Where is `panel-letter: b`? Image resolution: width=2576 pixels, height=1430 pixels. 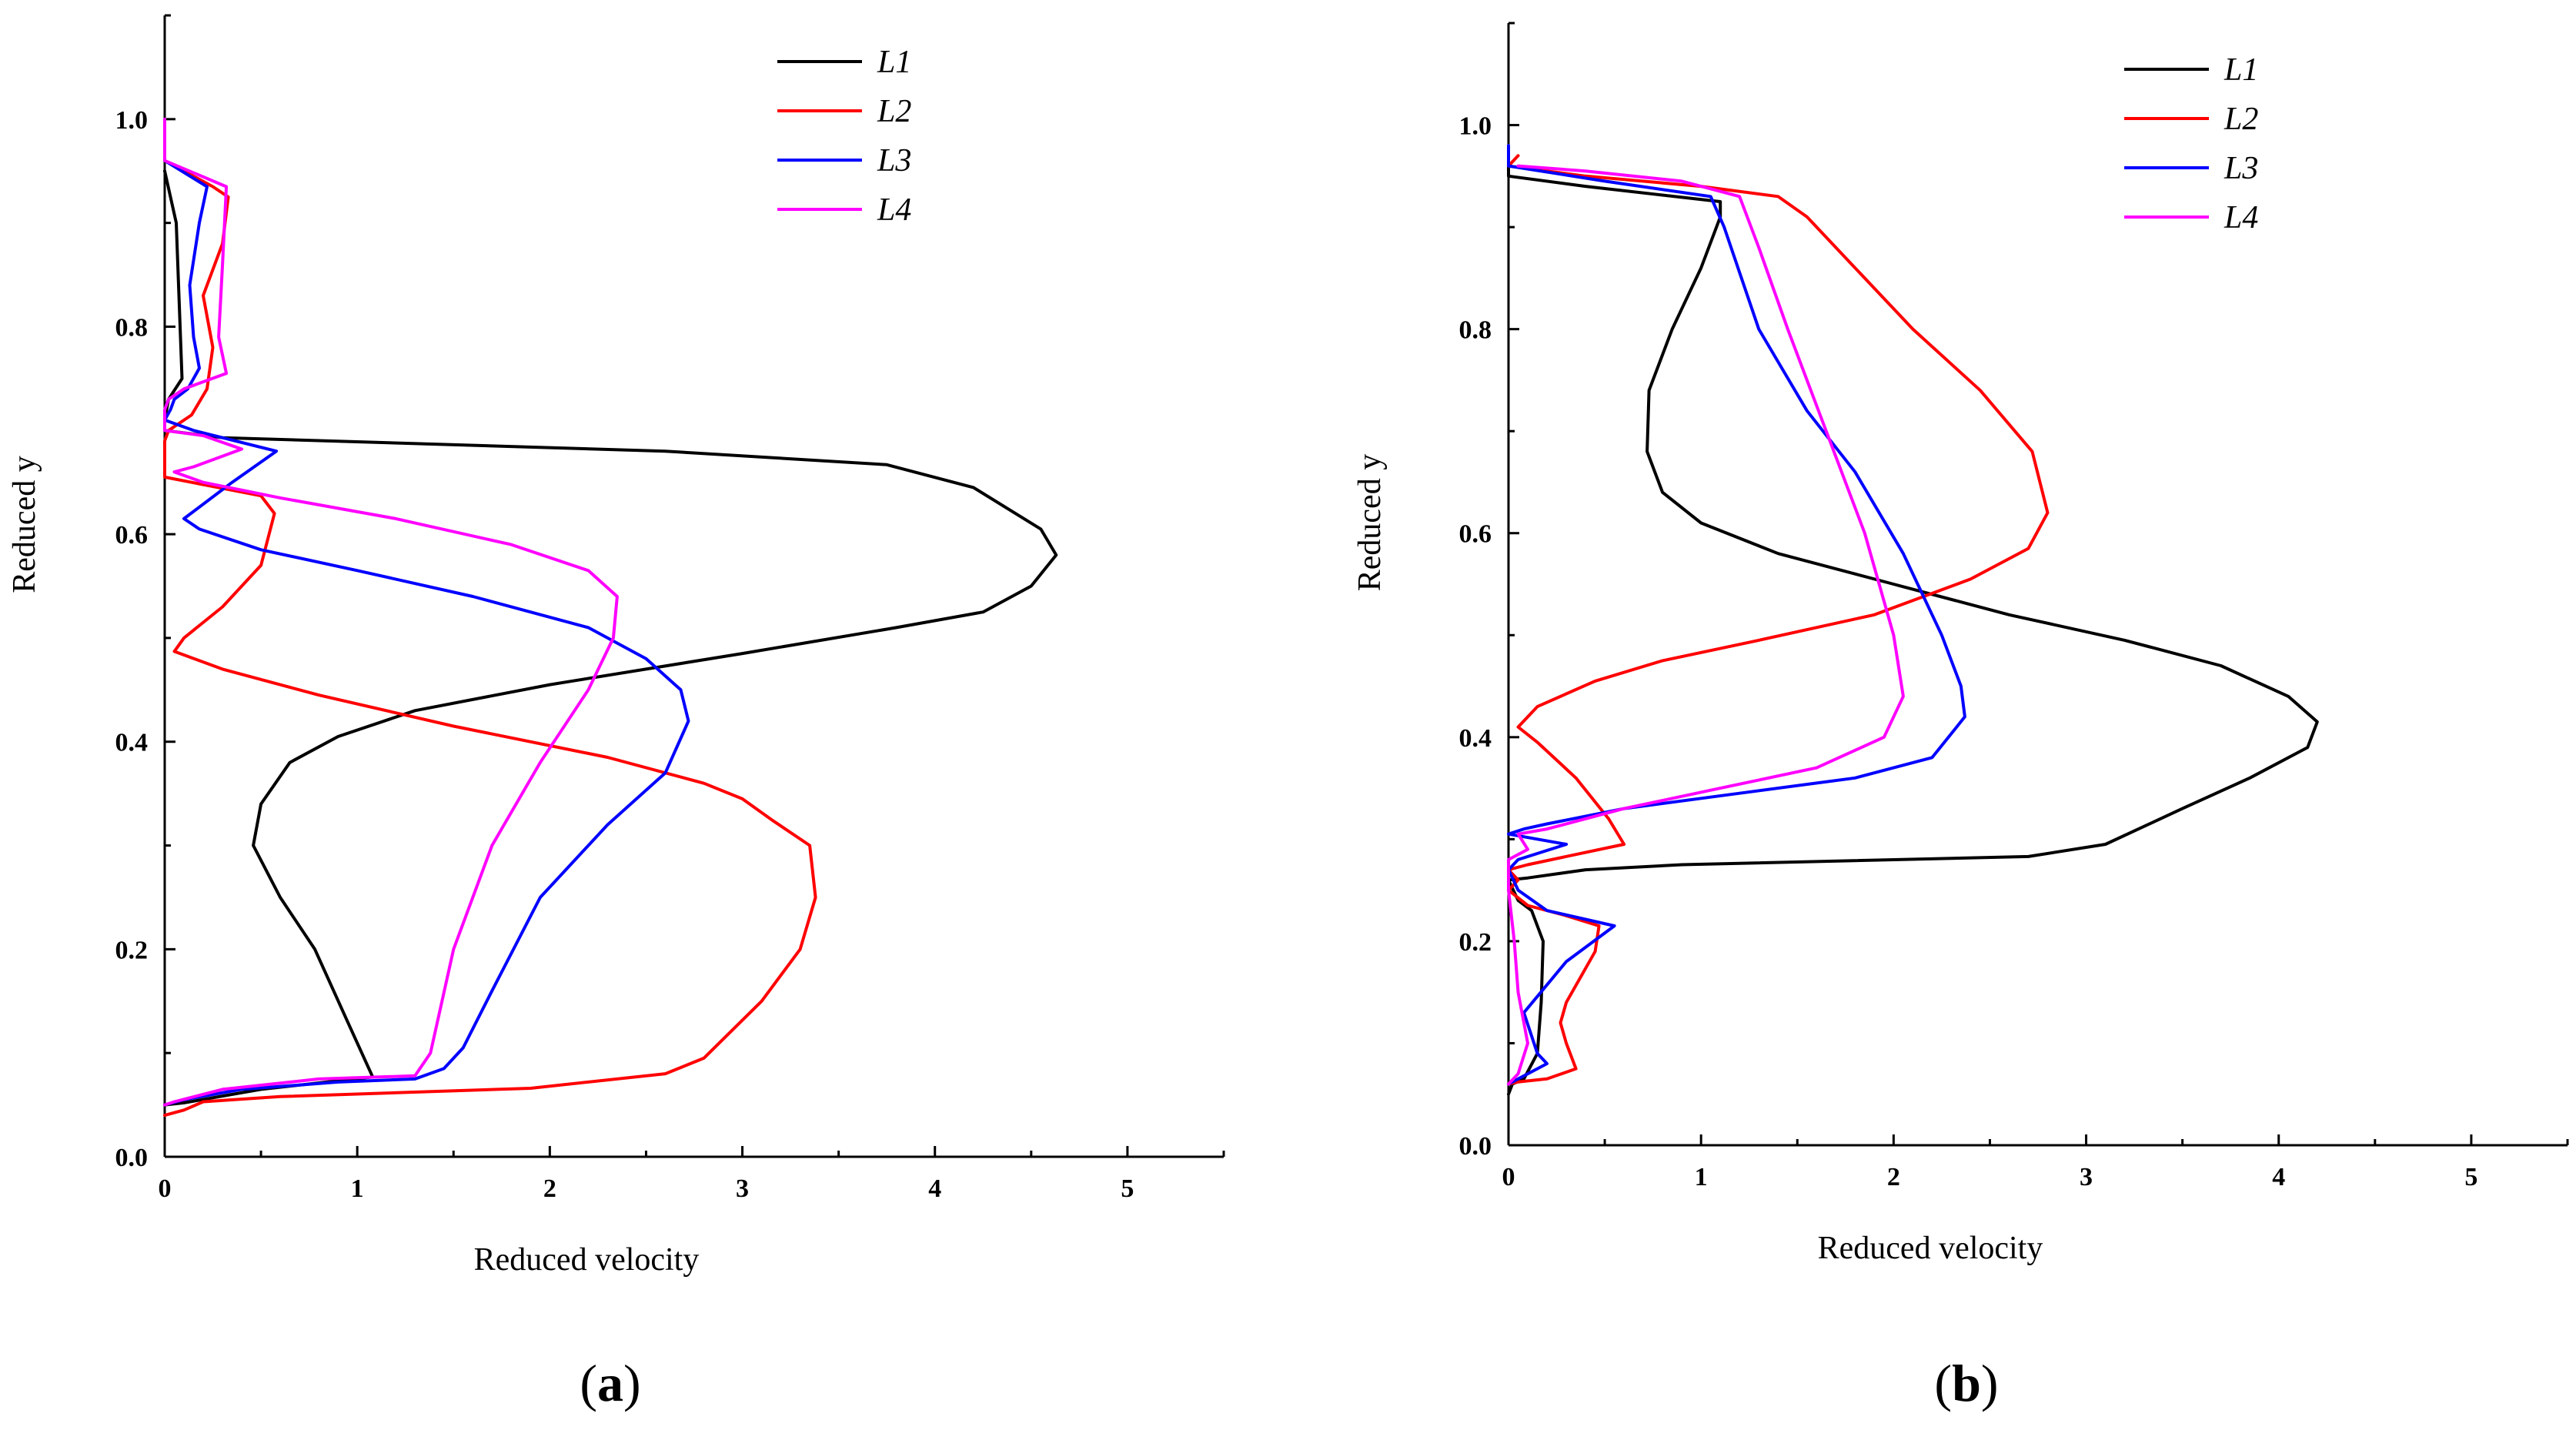 panel-letter: b is located at coordinates (1966, 1383).